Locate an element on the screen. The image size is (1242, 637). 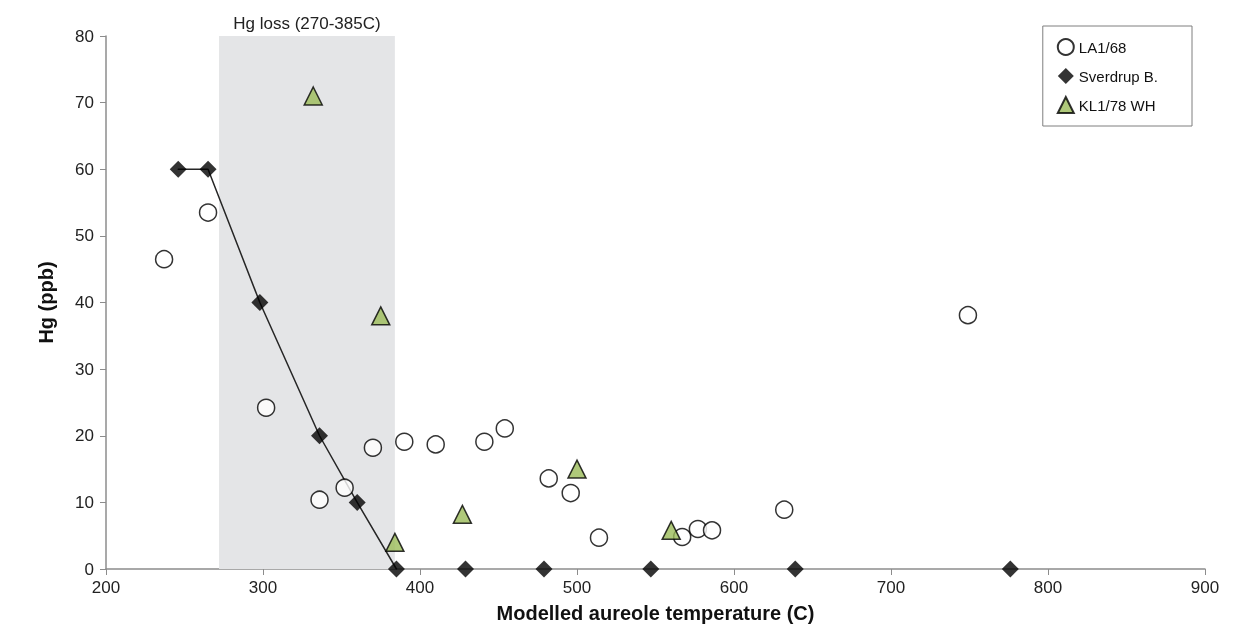
y-tick-label: 0 is located at coordinates (89, 569).